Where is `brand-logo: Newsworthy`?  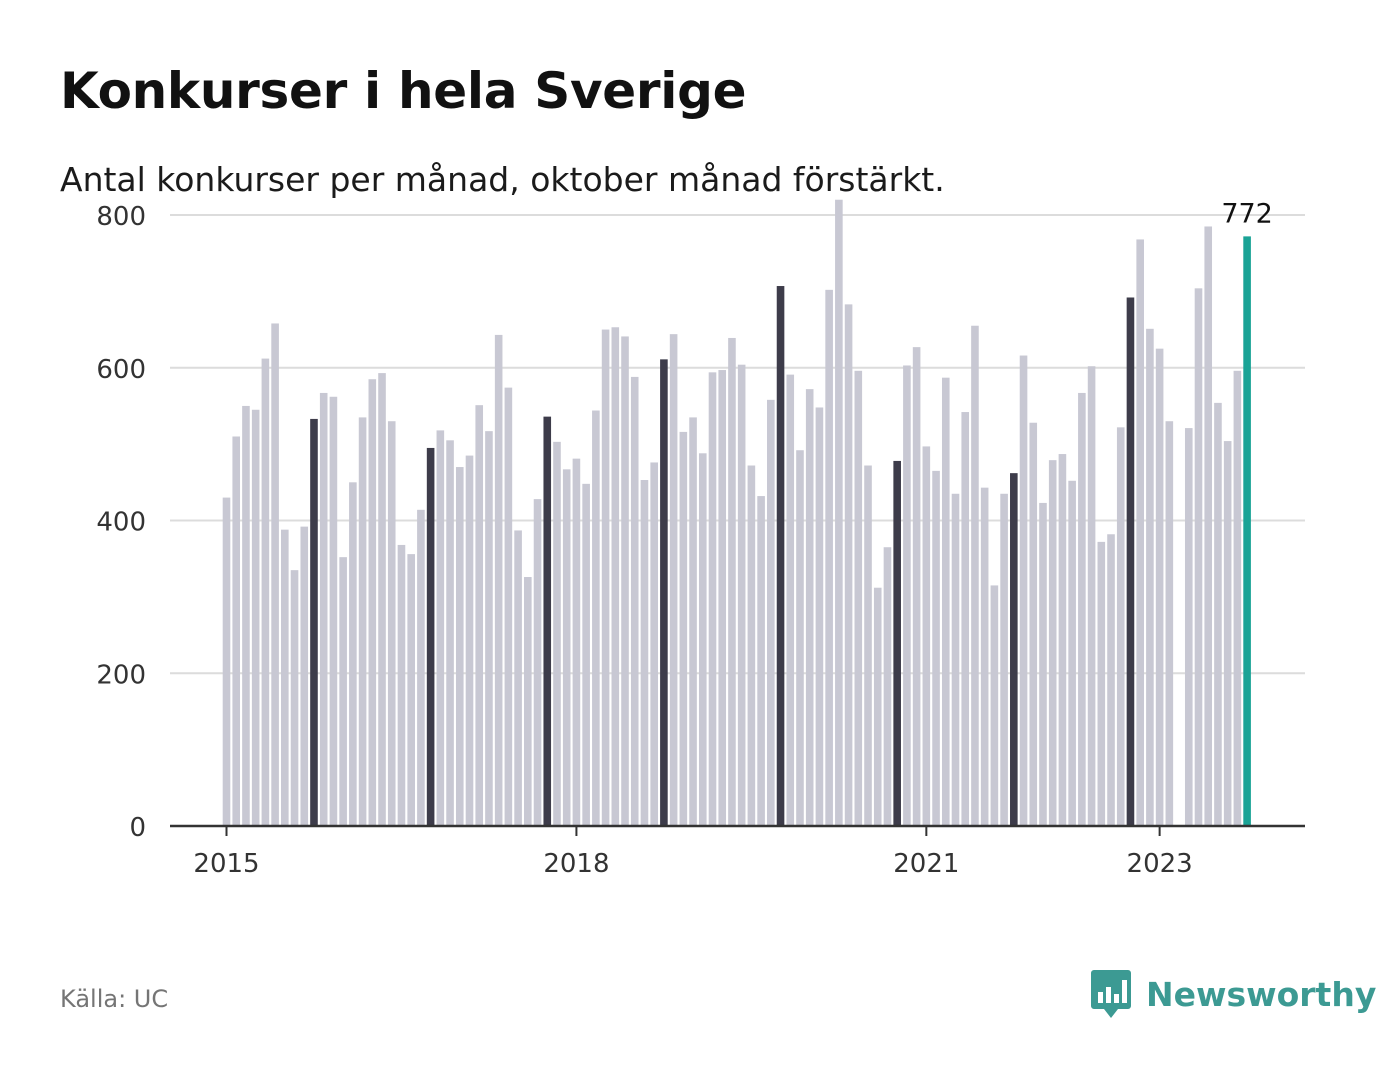
brand-logo: Newsworthy is located at coordinates (1233, 994).